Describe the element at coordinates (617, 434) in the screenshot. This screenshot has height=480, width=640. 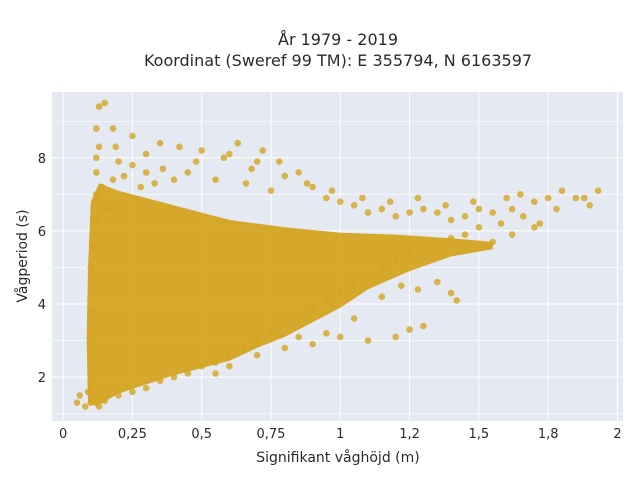
I see `x-tick-label: 2` at that location.